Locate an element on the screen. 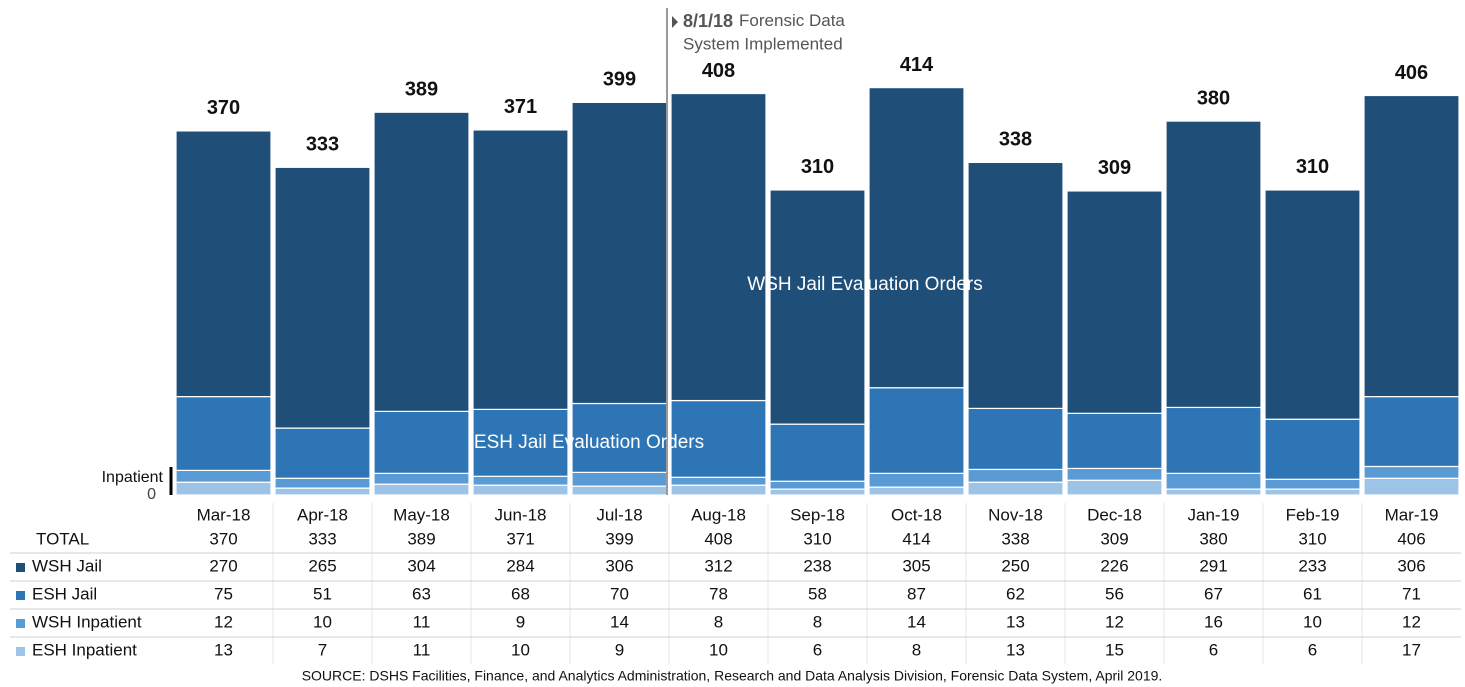 The image size is (1465, 687). column-header: Mar-19 is located at coordinates (1412, 514).